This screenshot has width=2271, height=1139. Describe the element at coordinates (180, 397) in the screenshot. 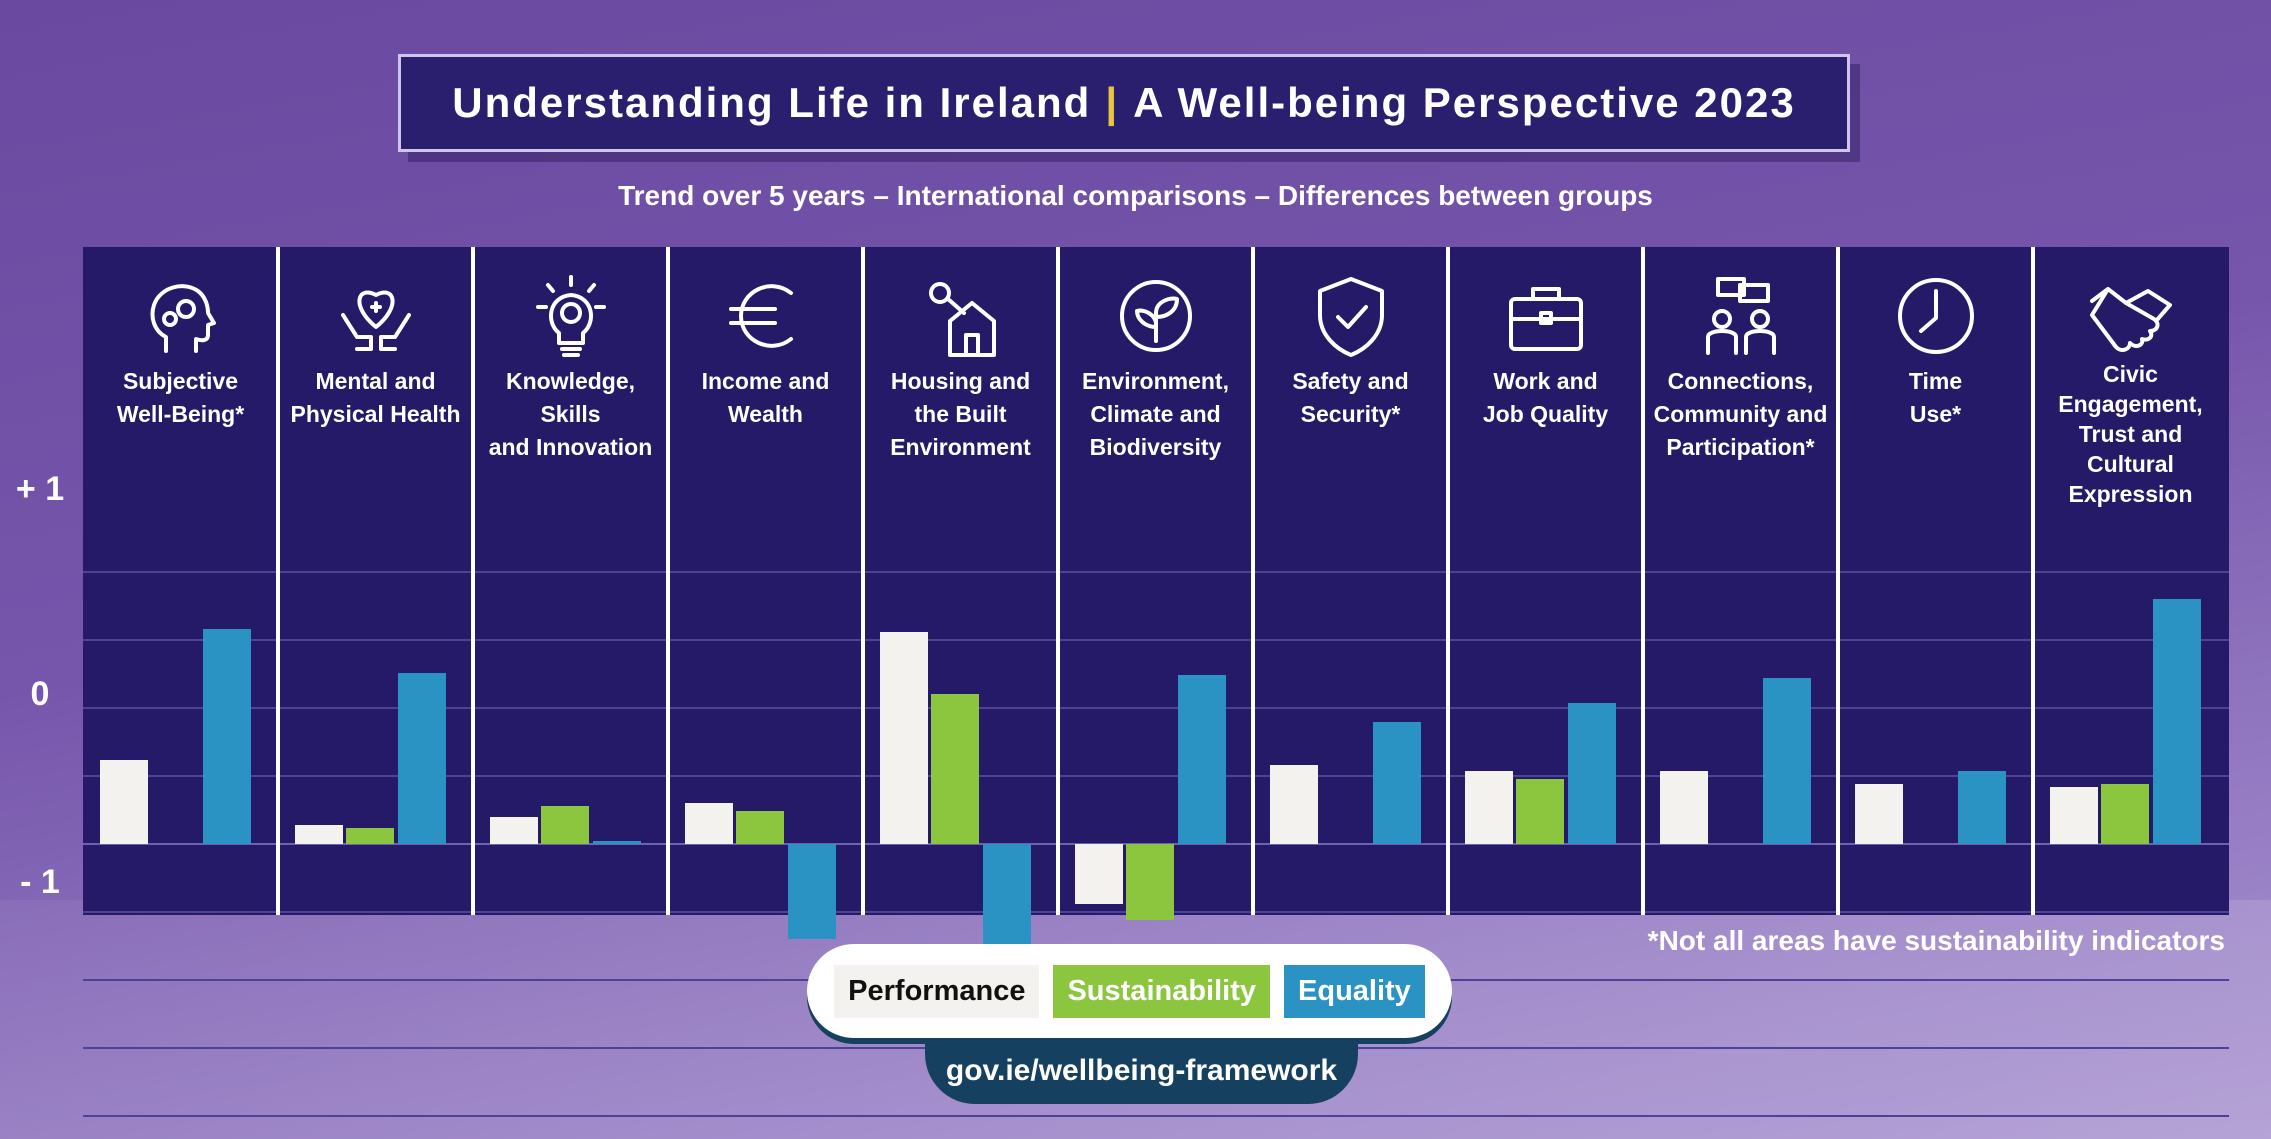

I see `category-label: Subjective Well-Being*` at that location.